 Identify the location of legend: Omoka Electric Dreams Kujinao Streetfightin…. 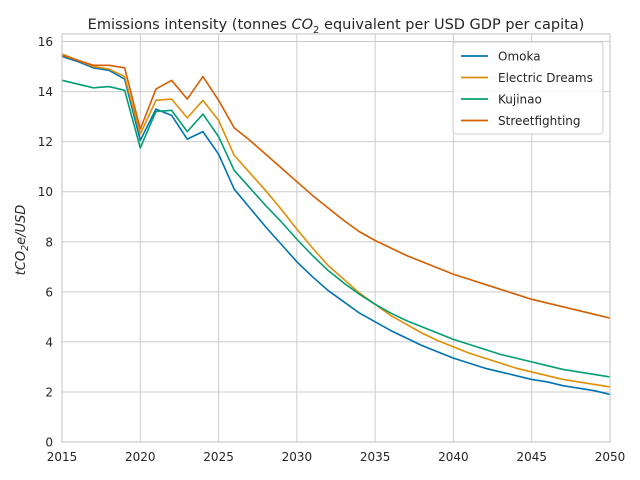
(528, 88).